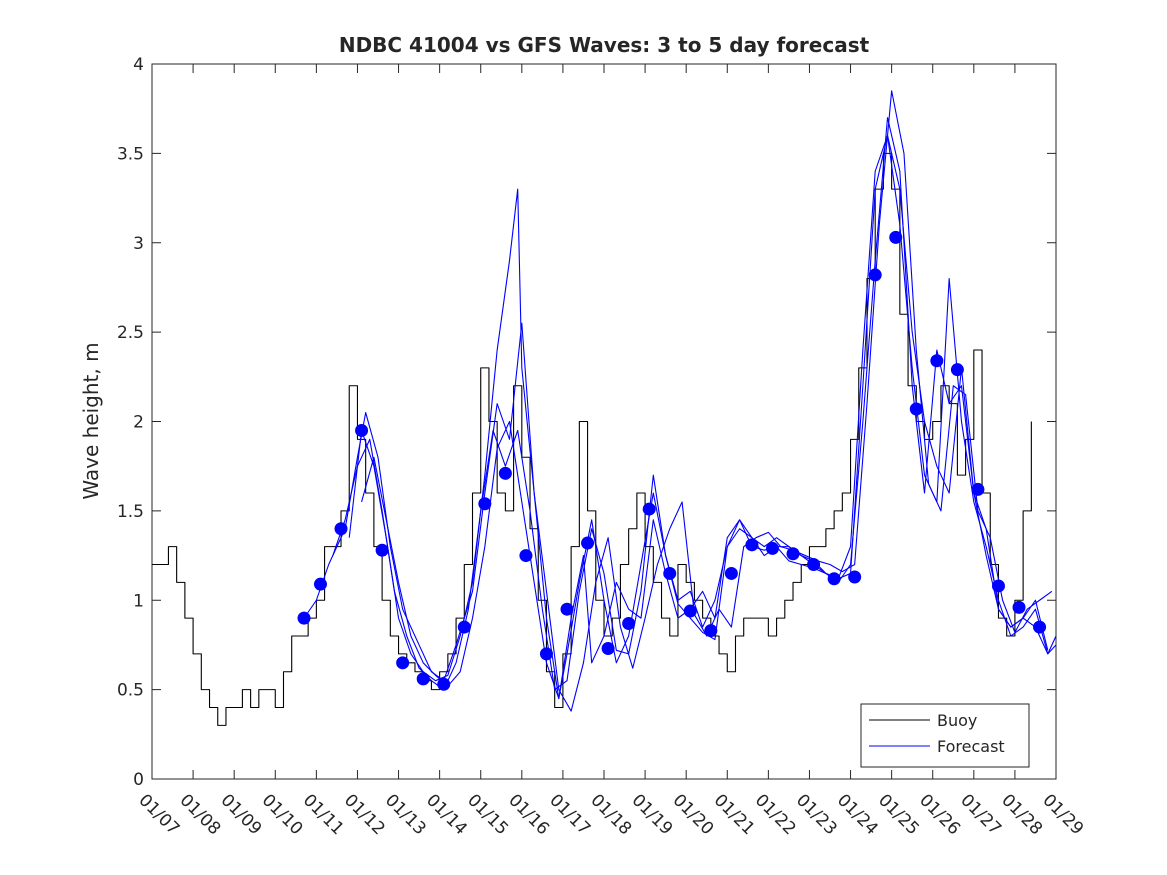 The image size is (1167, 875). I want to click on y-tick-label: 0, so click(138, 780).